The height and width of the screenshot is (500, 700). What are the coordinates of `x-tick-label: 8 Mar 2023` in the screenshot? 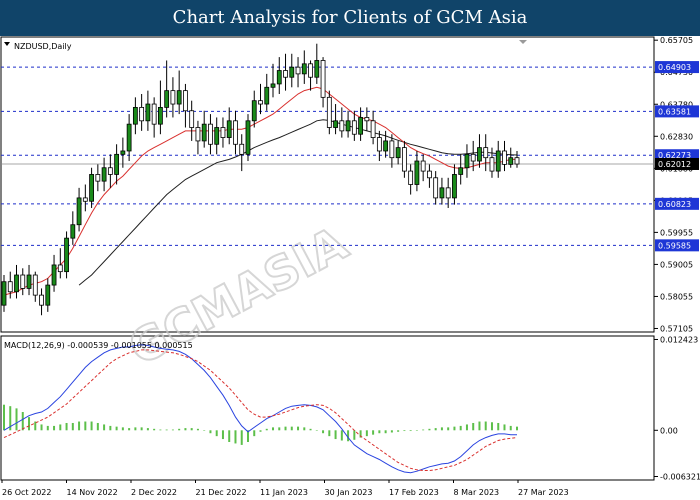 It's located at (477, 492).